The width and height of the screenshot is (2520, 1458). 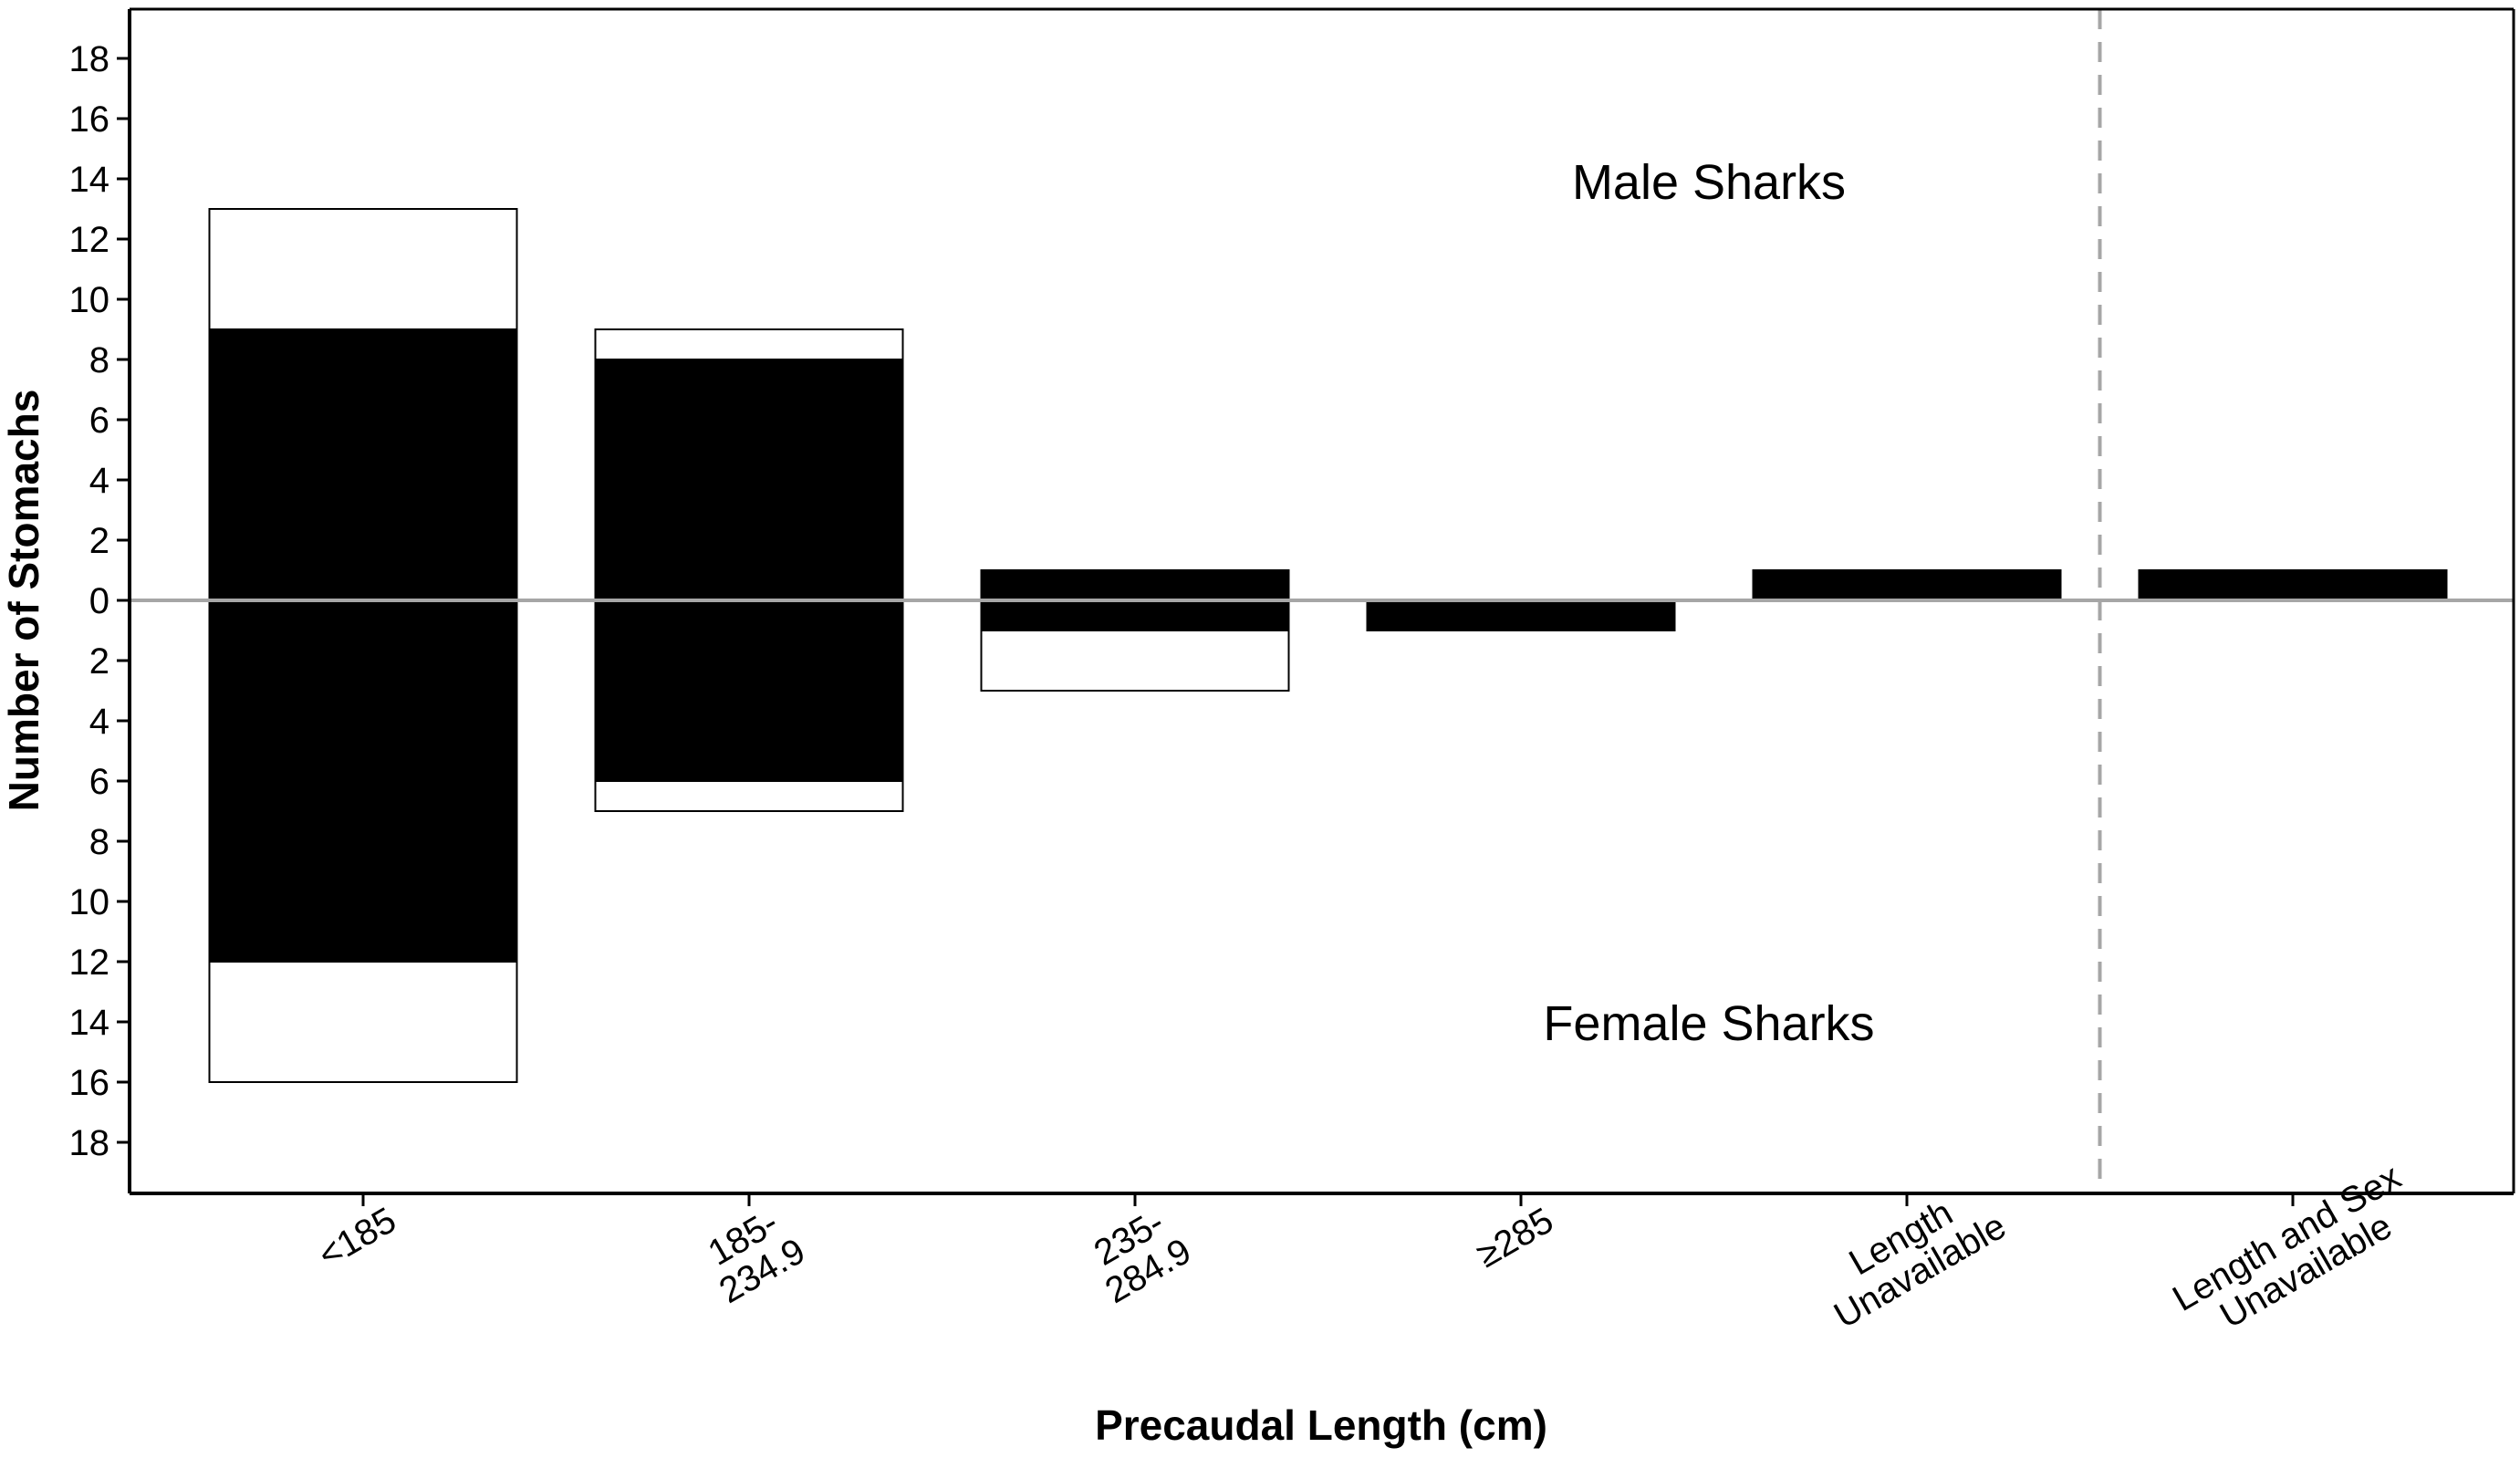 I want to click on x-category-label-line: <185, so click(x=356, y=1238).